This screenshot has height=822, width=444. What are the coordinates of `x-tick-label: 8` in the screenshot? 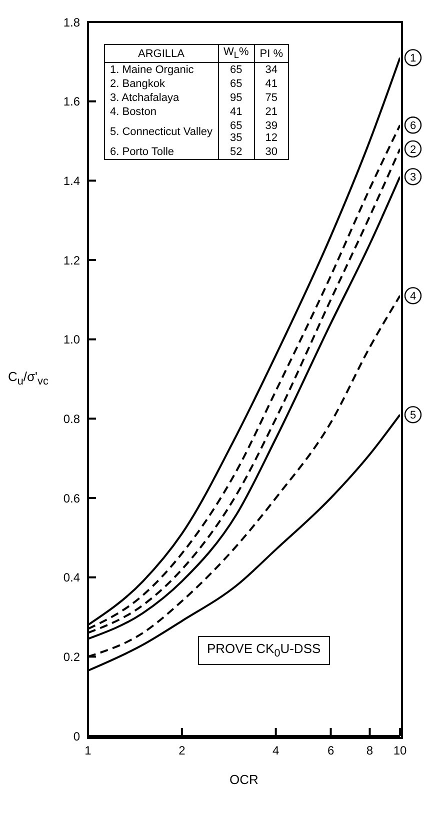 It's located at (370, 751).